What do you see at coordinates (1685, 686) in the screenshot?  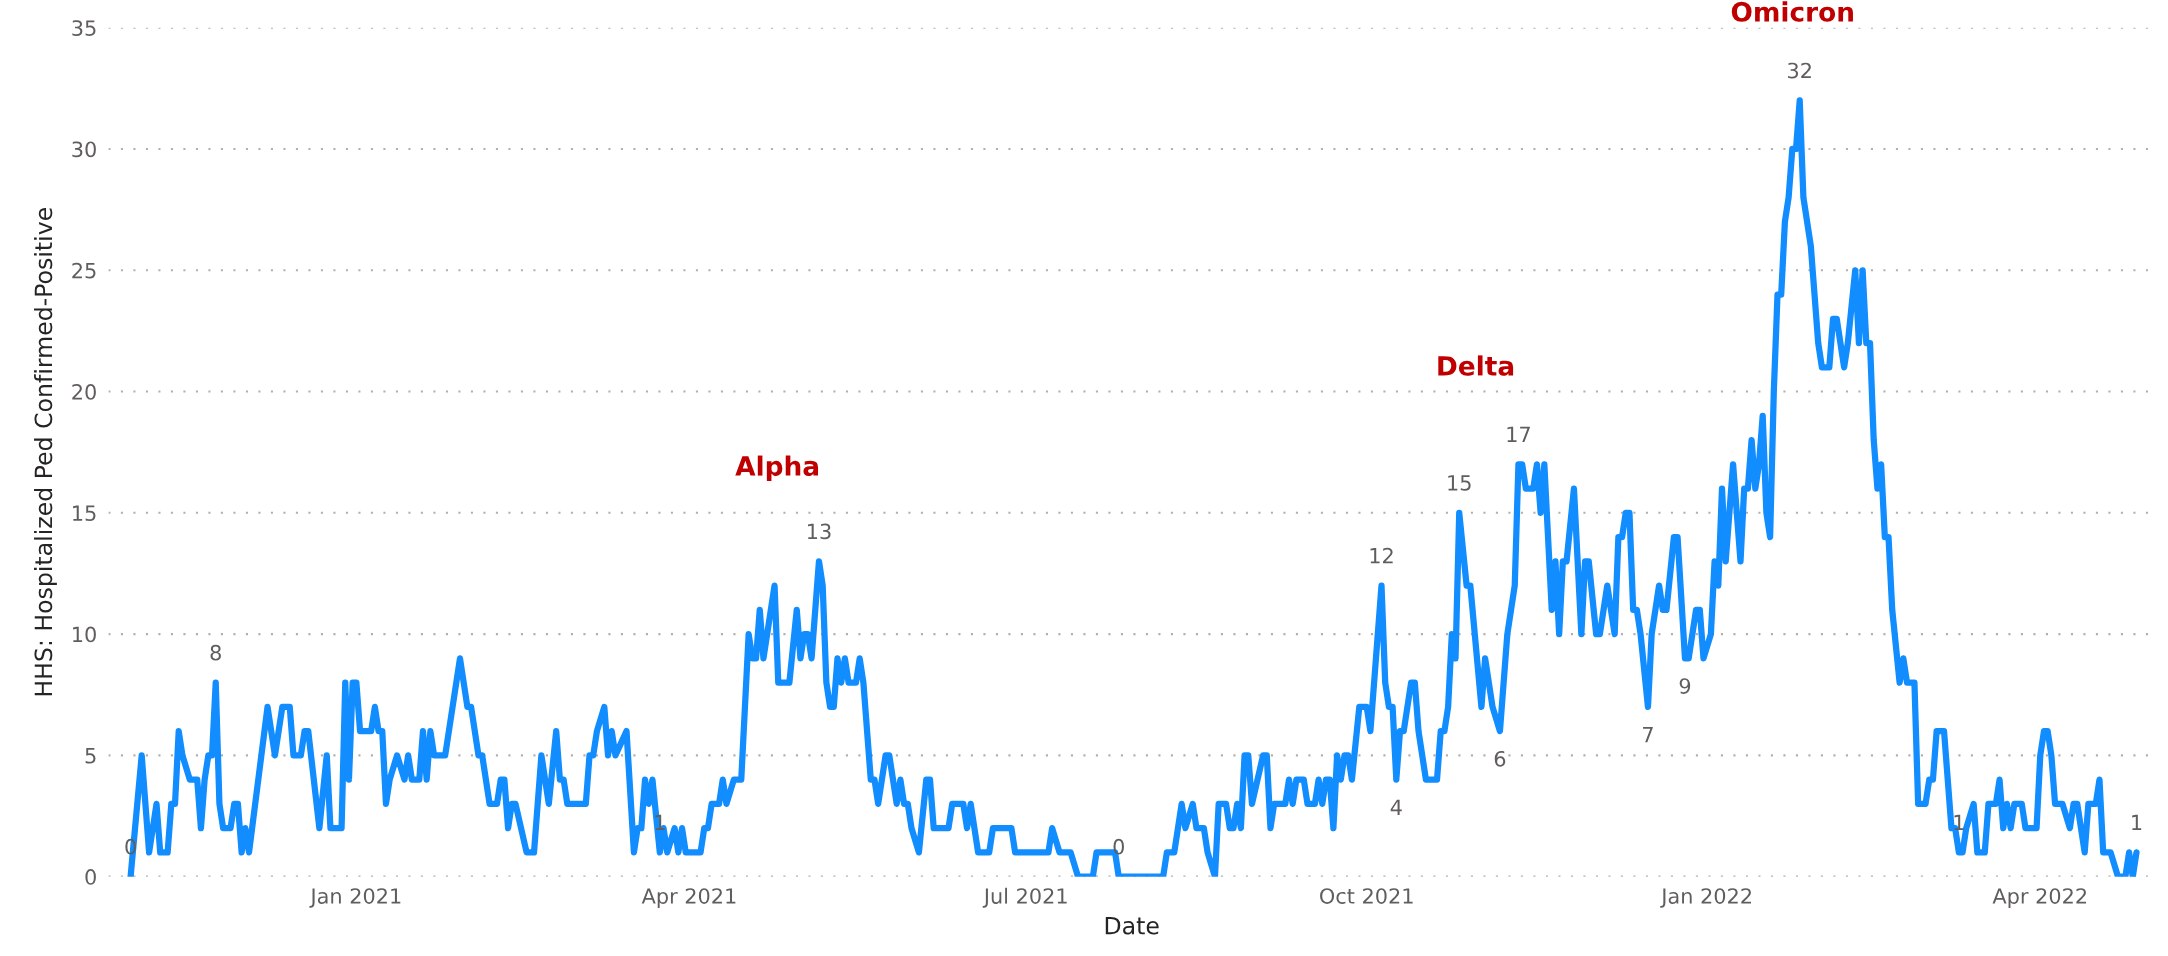 I see `data-label: 9` at bounding box center [1685, 686].